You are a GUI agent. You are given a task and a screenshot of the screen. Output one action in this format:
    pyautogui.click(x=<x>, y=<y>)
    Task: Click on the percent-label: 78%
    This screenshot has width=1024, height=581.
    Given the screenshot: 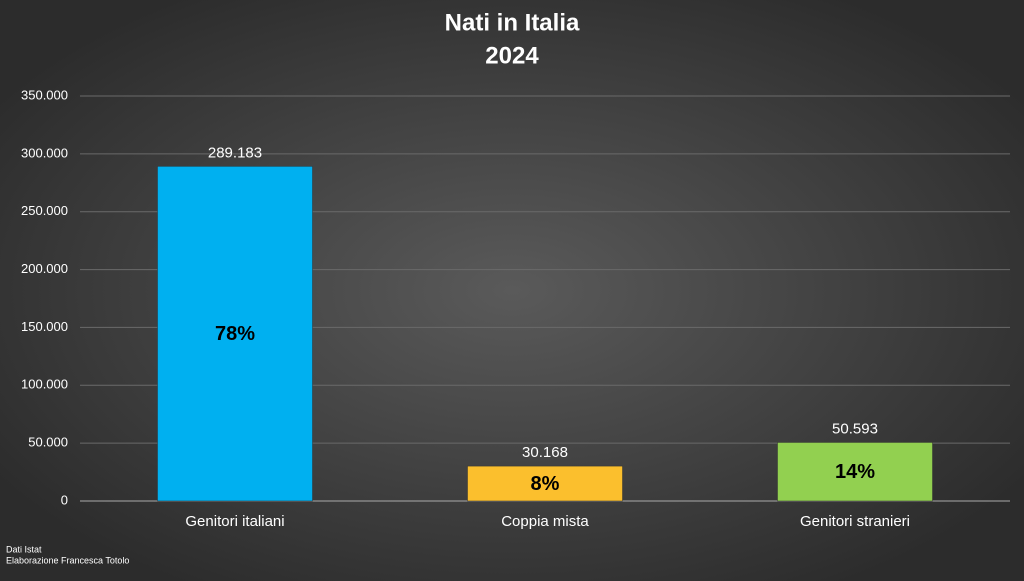 What is the action you would take?
    pyautogui.click(x=235, y=334)
    